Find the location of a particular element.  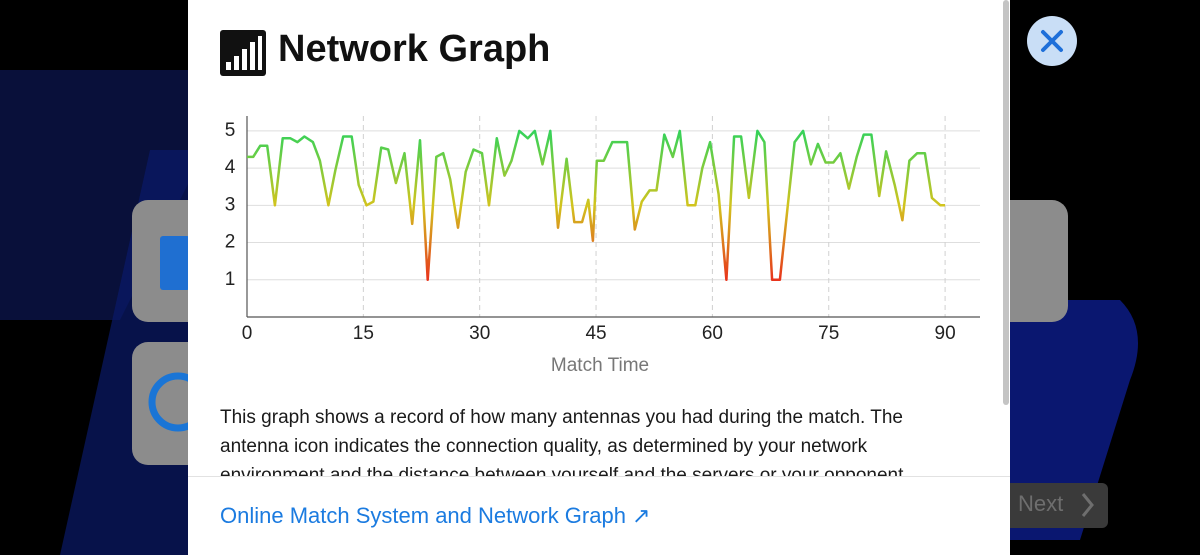

x-tick-label: 90 is located at coordinates (945, 333).